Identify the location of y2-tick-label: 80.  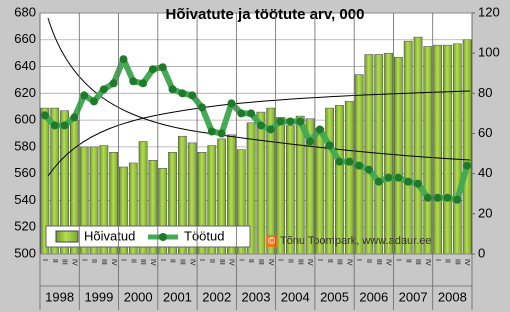
(485, 92).